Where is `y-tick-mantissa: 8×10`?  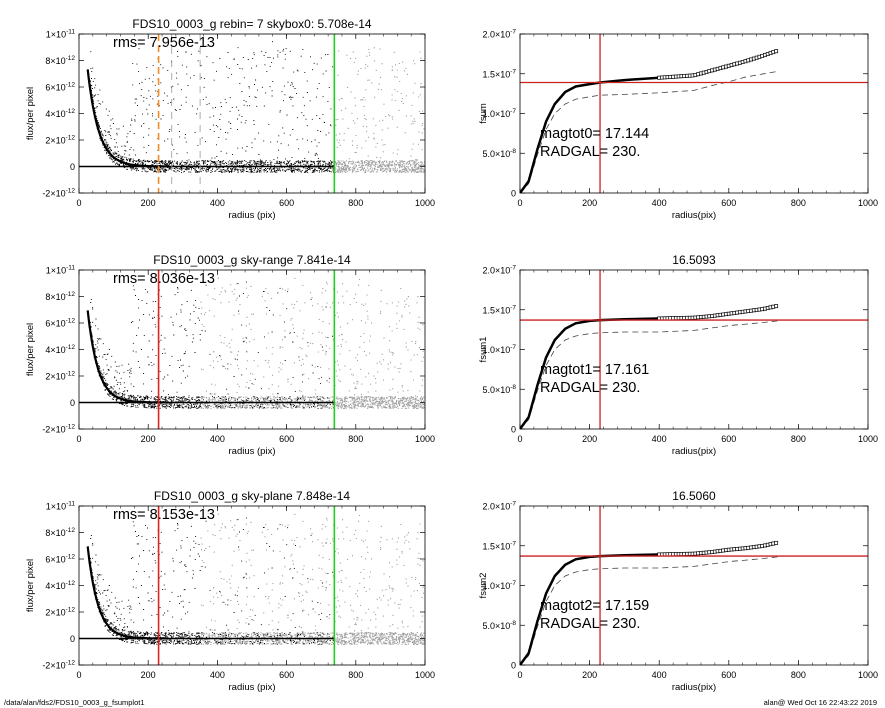 y-tick-mantissa: 8×10 is located at coordinates (55, 297).